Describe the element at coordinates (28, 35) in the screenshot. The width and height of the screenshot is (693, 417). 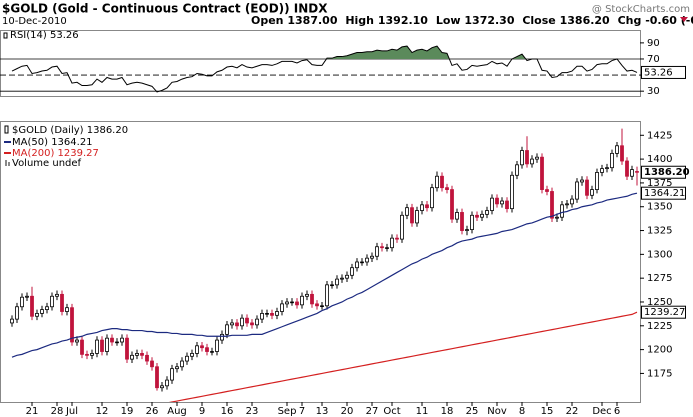
I see `legend-name: RSI(14)` at that location.